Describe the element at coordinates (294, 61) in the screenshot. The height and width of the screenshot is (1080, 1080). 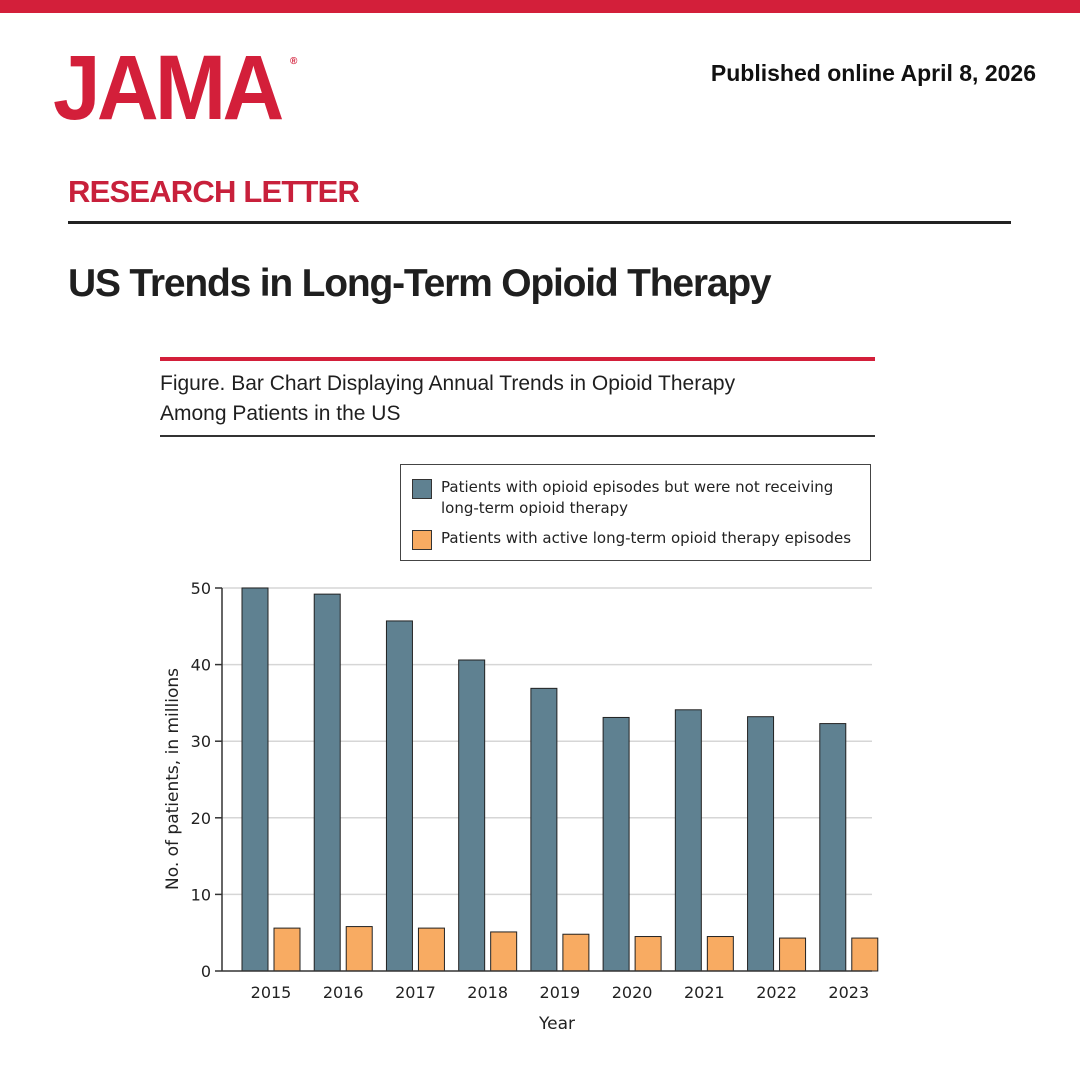
I see `registered-mark: ®` at that location.